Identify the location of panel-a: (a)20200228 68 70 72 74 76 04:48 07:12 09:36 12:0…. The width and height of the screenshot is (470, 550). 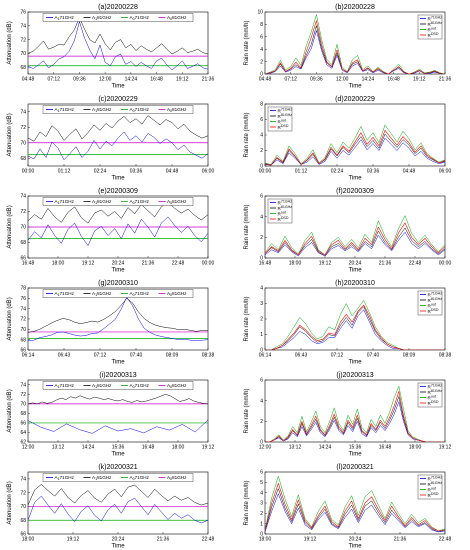
(110, 47).